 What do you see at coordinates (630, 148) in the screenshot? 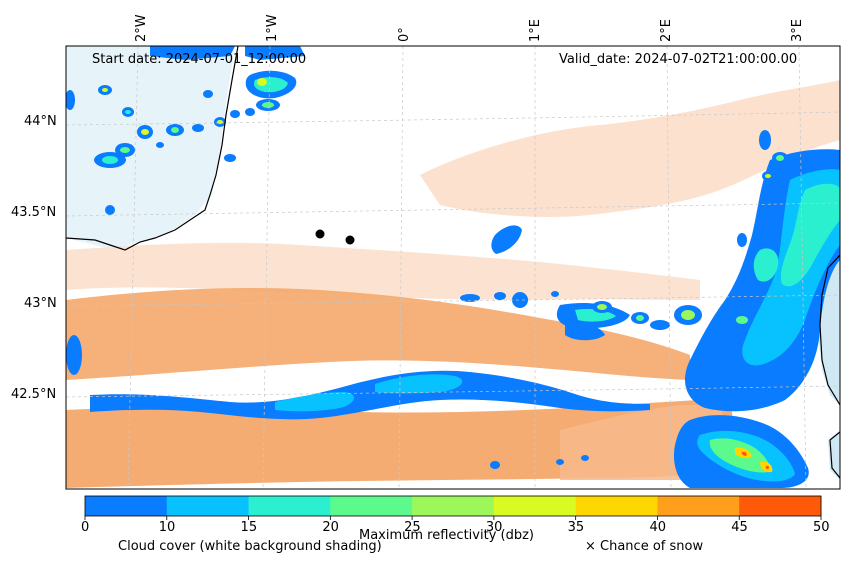
I see `cloud-band-light-north` at bounding box center [630, 148].